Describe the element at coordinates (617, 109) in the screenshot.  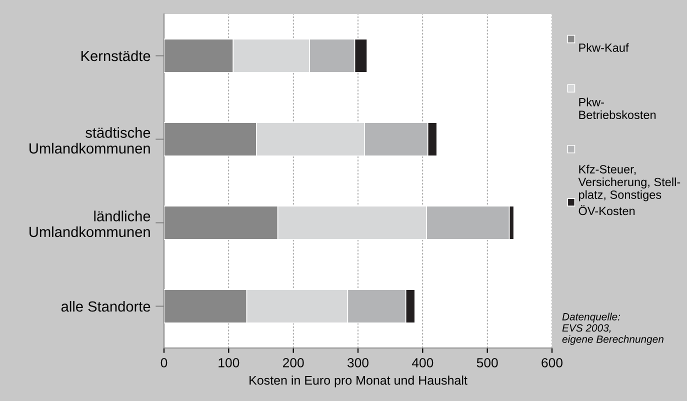
I see `legend-label: Pkw- Betriebskosten` at that location.